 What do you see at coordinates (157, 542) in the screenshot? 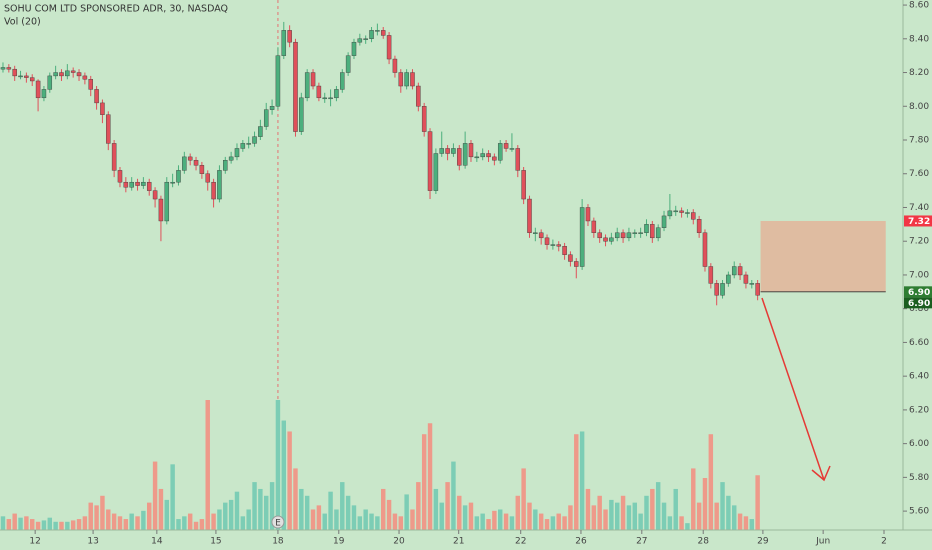
I see `x-tick-label: 14` at bounding box center [157, 542].